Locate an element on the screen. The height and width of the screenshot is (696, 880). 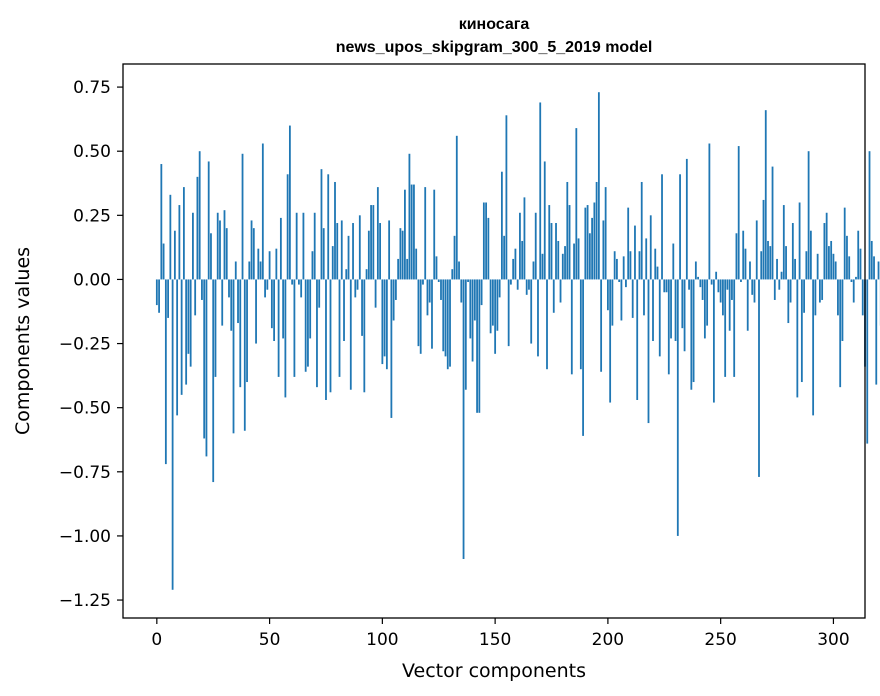
y-tick-label: 0.75 is located at coordinates (92, 88).